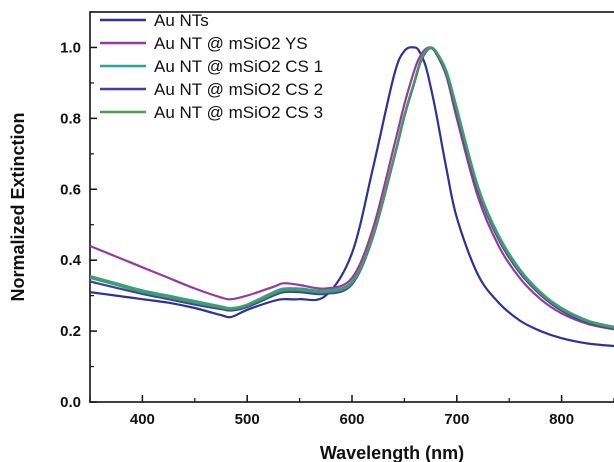 This screenshot has width=614, height=462. I want to click on x-tick-label: 400, so click(142, 419).